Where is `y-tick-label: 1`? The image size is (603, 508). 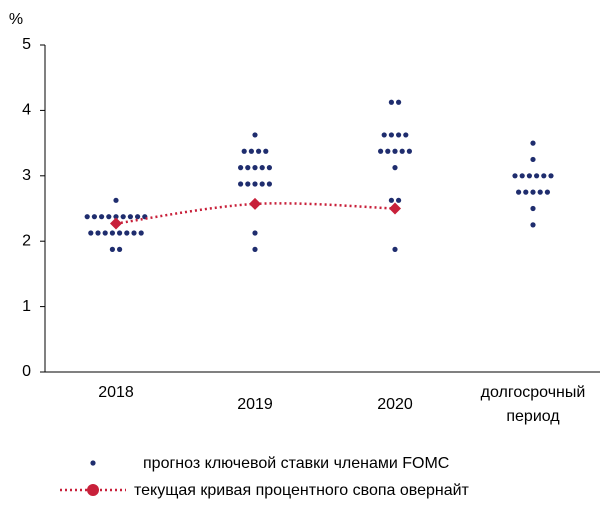 y-tick-label: 1 is located at coordinates (26, 306).